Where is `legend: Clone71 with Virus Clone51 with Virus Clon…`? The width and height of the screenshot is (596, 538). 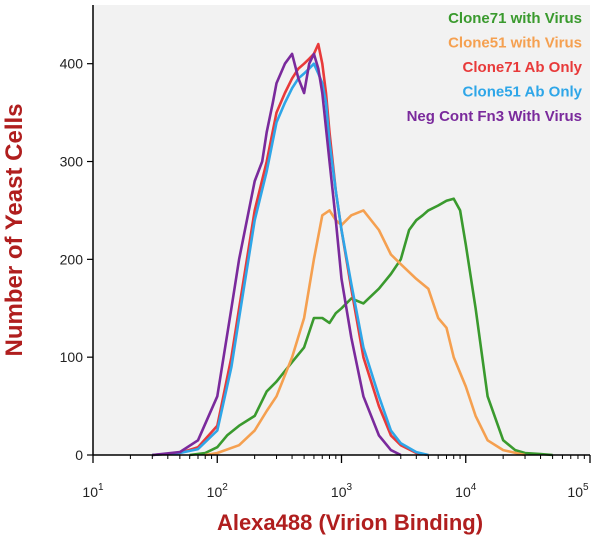 legend: Clone71 with Virus Clone51 with Virus Clon… is located at coordinates (495, 67).